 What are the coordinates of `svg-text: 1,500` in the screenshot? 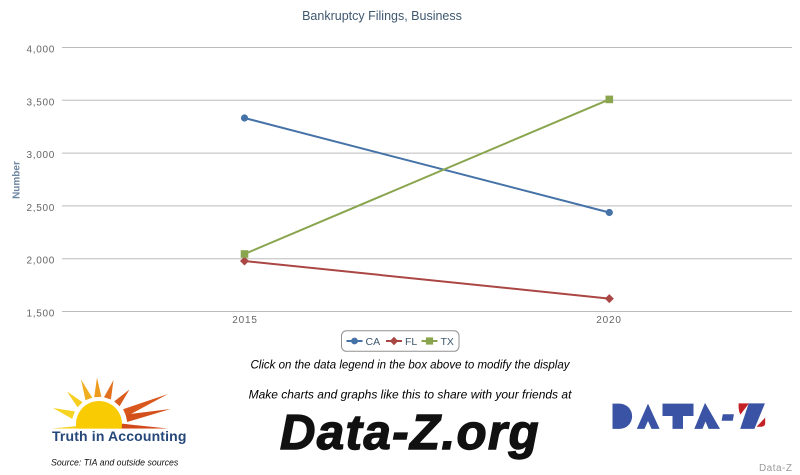 It's located at (40, 314).